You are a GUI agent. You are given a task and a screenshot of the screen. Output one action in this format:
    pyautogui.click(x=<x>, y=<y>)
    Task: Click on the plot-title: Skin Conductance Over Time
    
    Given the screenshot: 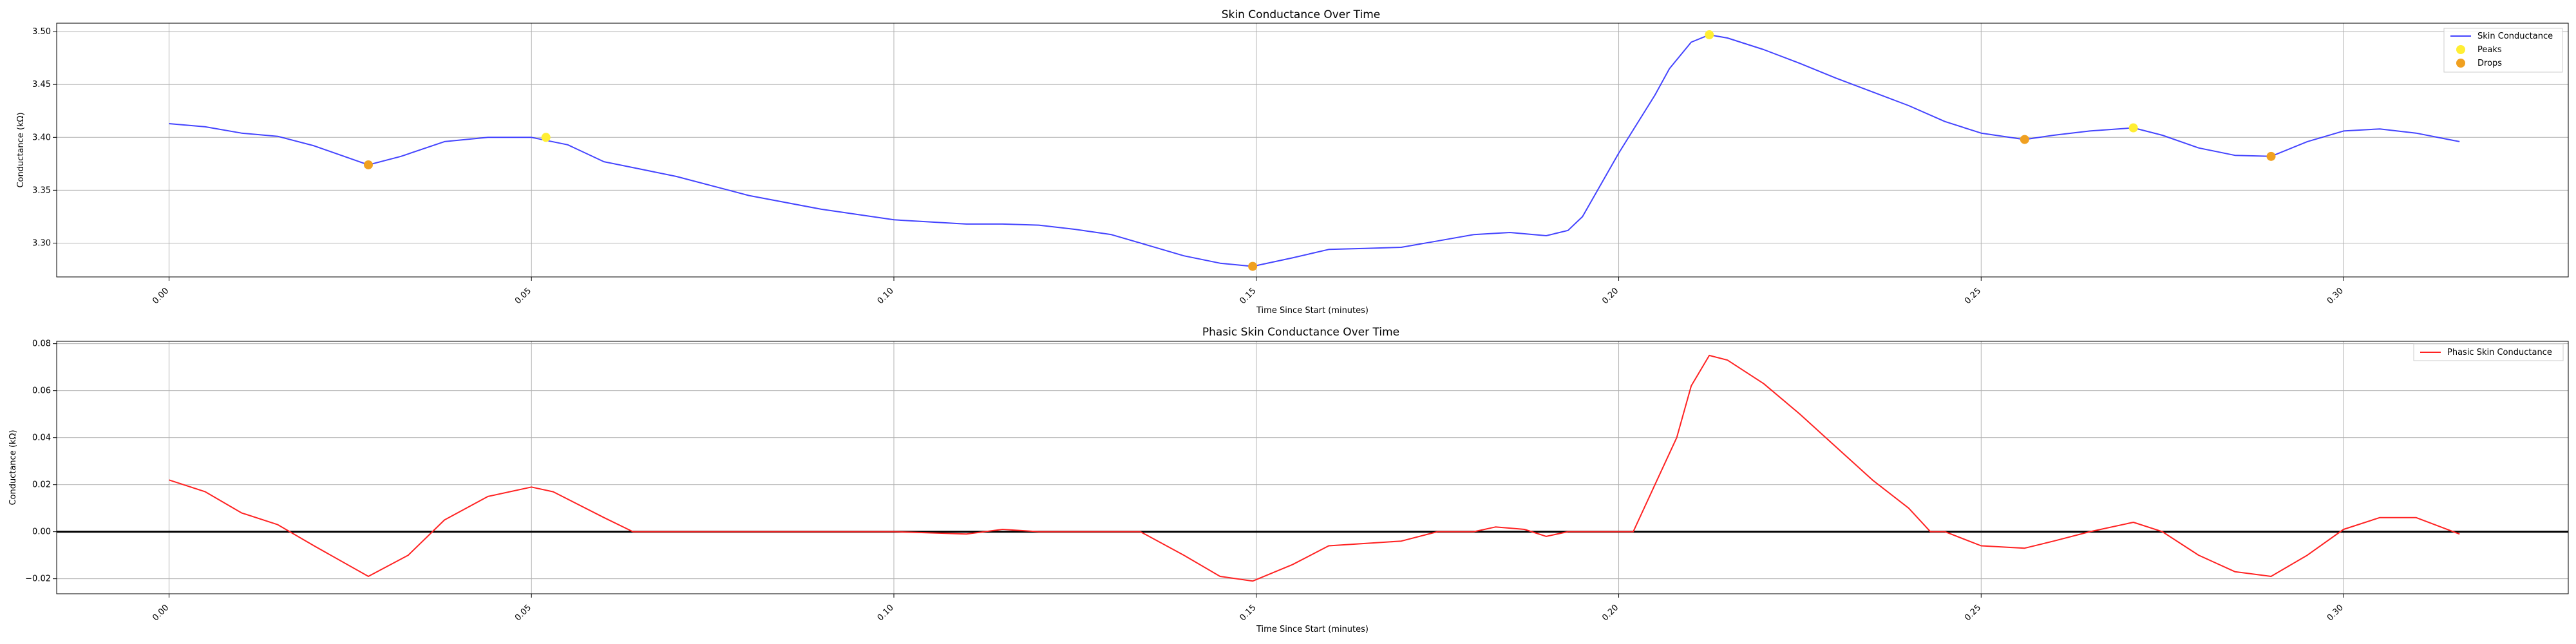 What is the action you would take?
    pyautogui.click(x=1301, y=14)
    